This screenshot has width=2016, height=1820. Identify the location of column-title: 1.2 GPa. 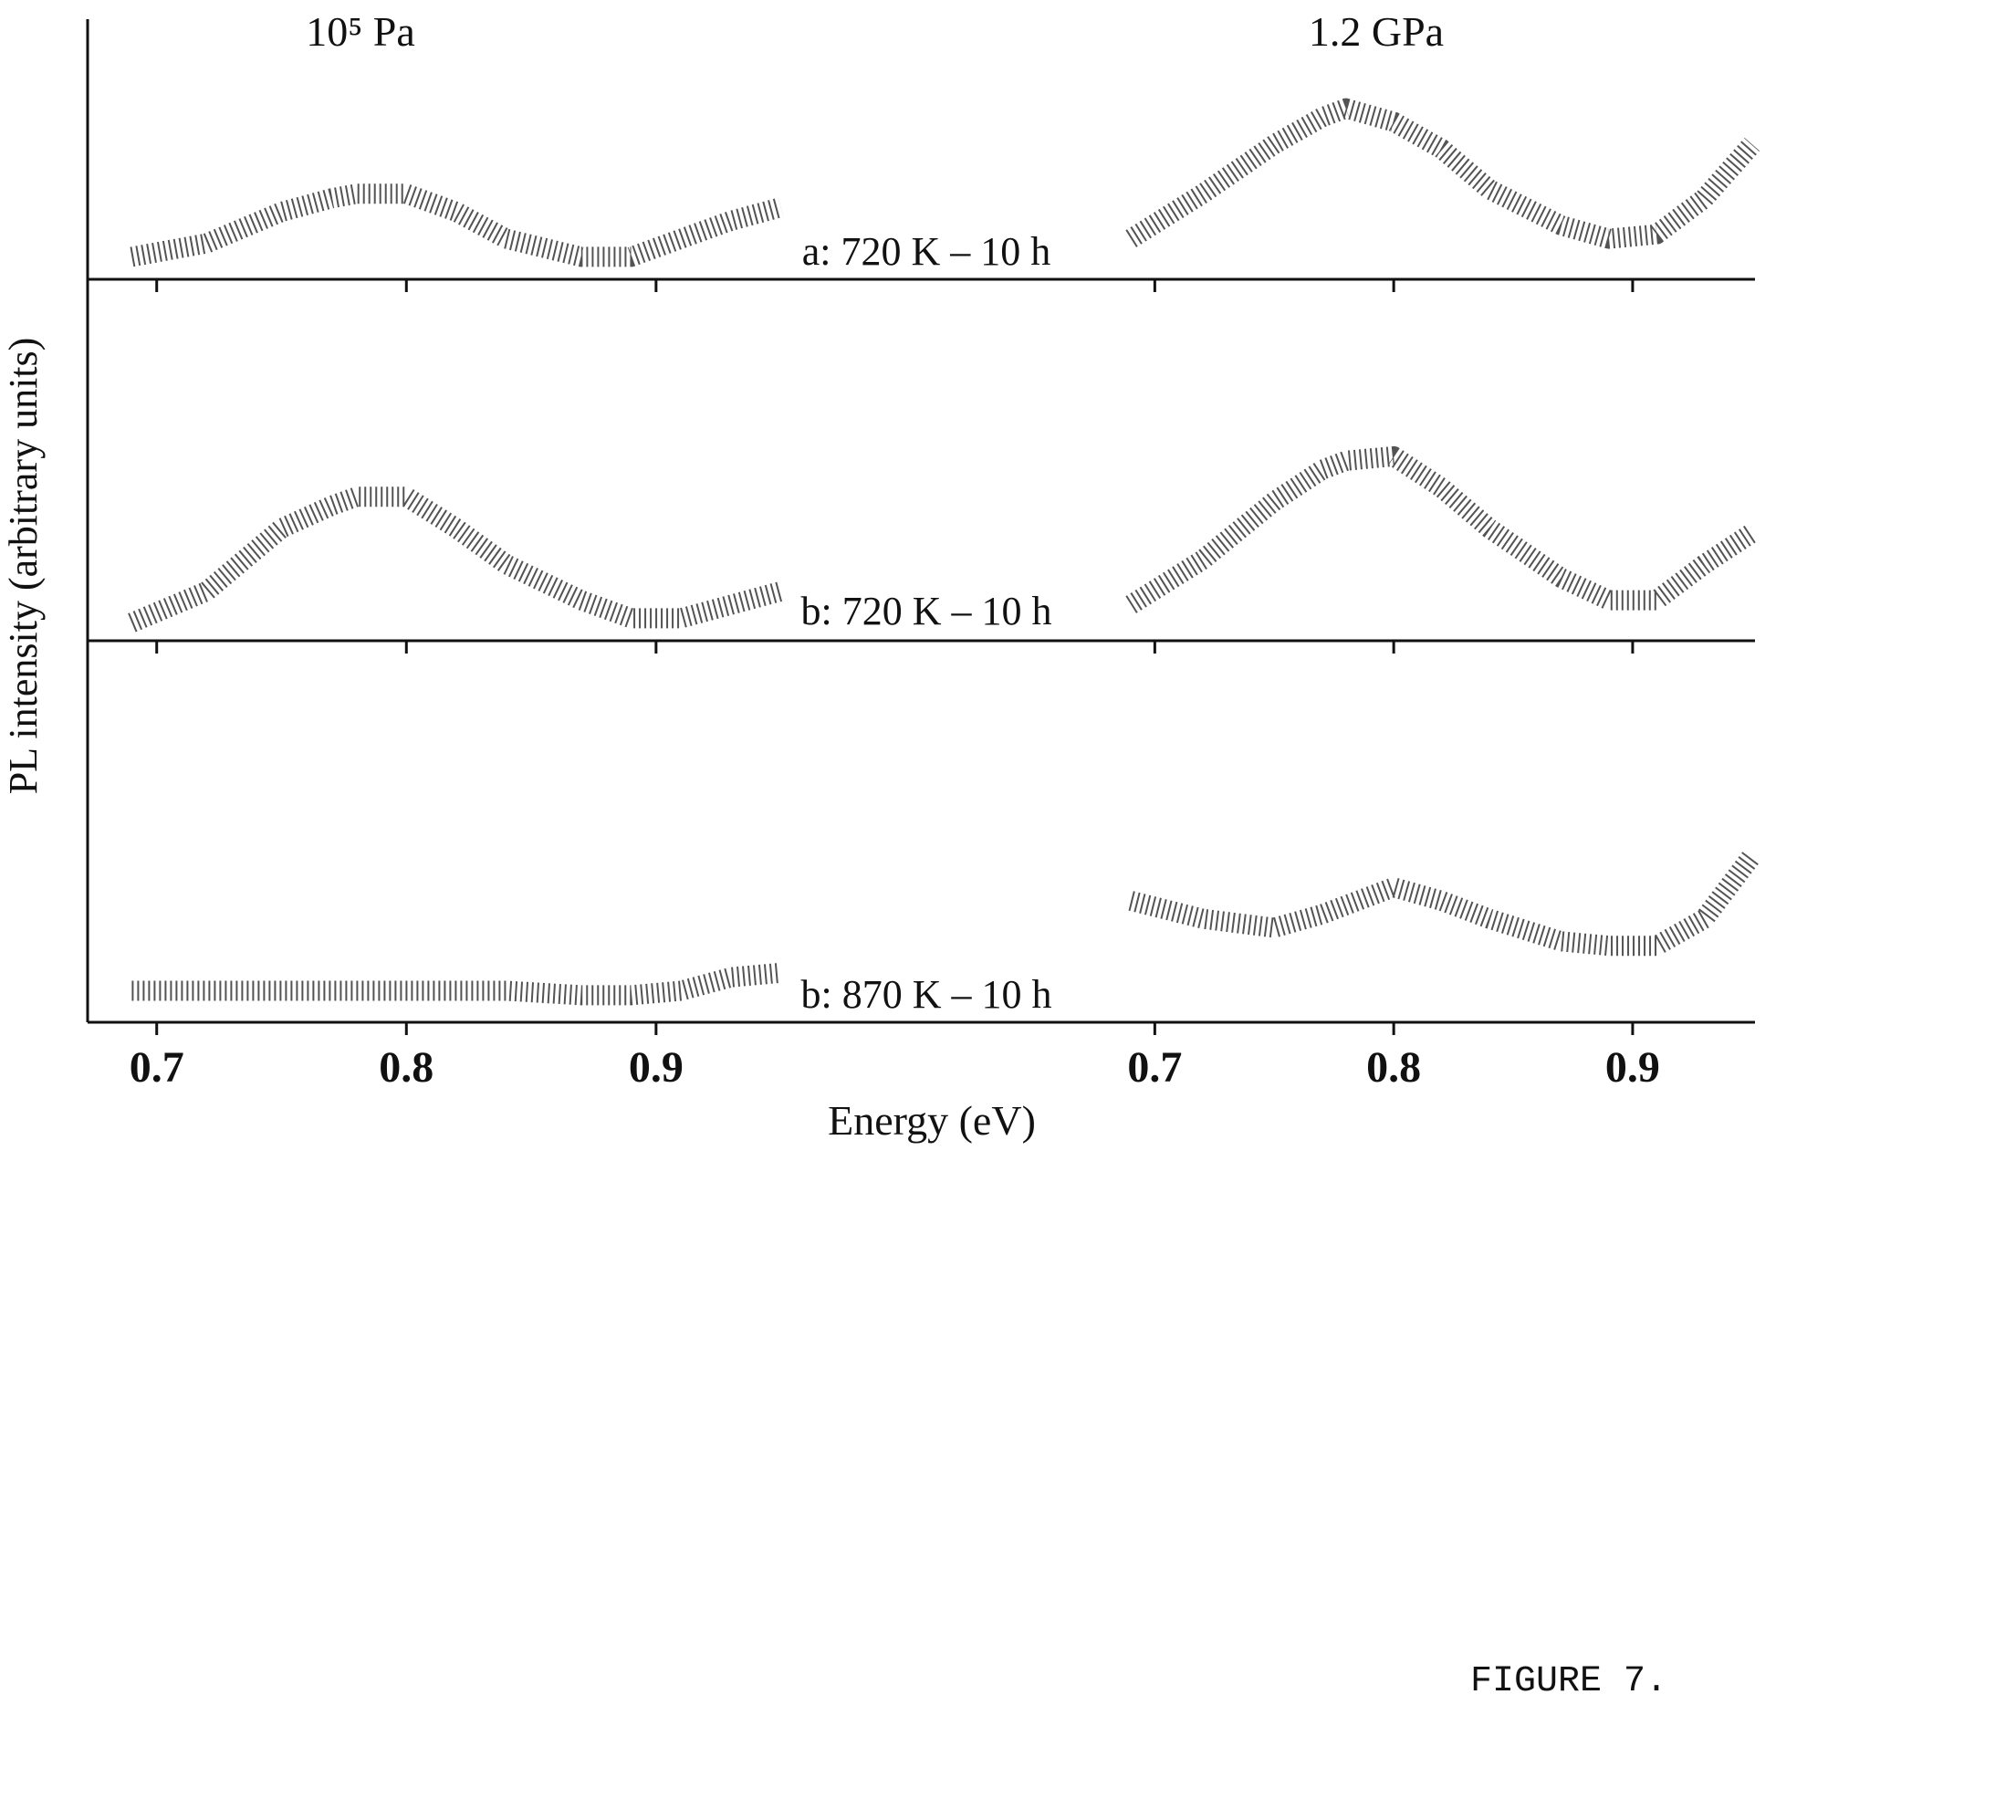
(1376, 32).